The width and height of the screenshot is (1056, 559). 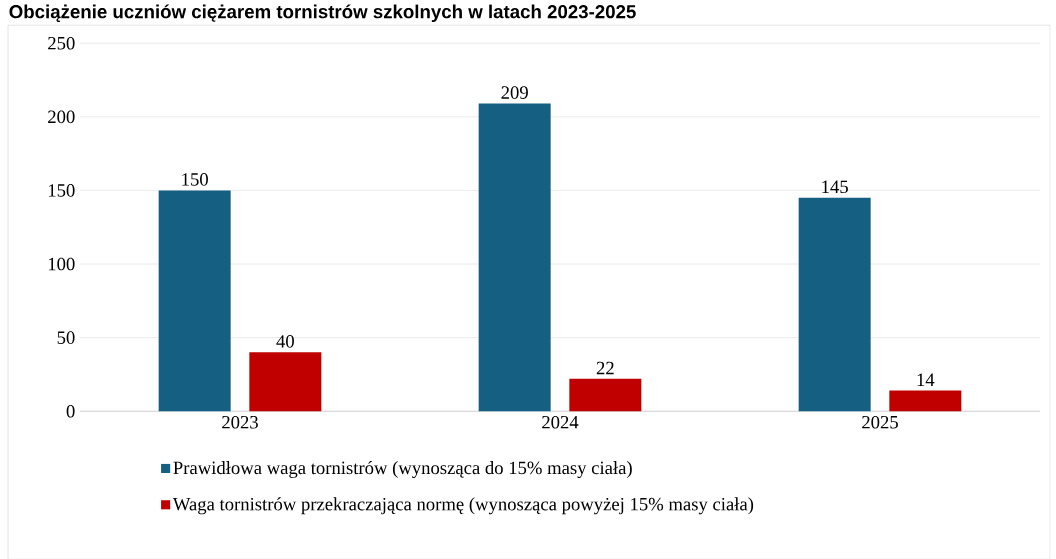 I want to click on legend-label: Prawidłowa waga tornistrów (wynosząca do 15% masy ciała), so click(x=402, y=469).